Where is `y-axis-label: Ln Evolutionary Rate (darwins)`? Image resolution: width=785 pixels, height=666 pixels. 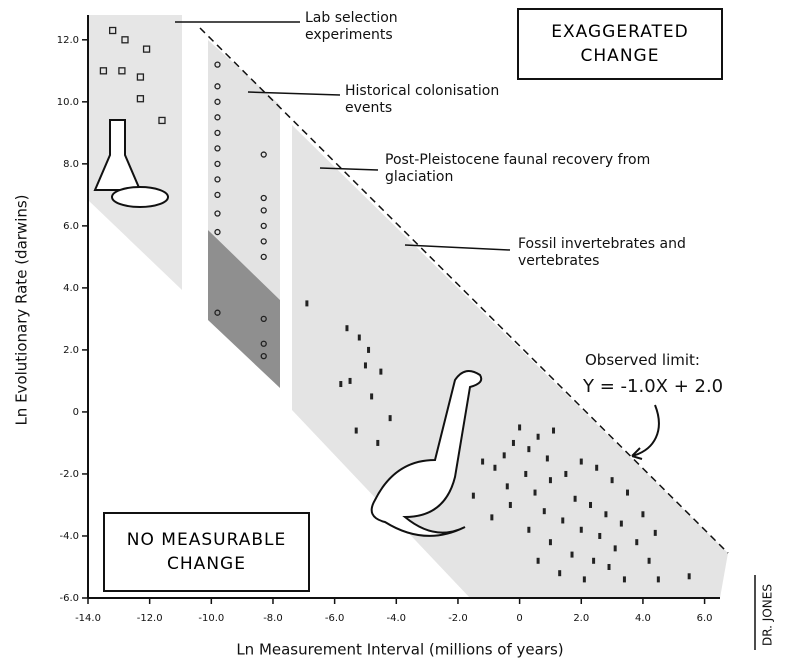 y-axis-label: Ln Evolutionary Rate (darwins) is located at coordinates (22, 309).